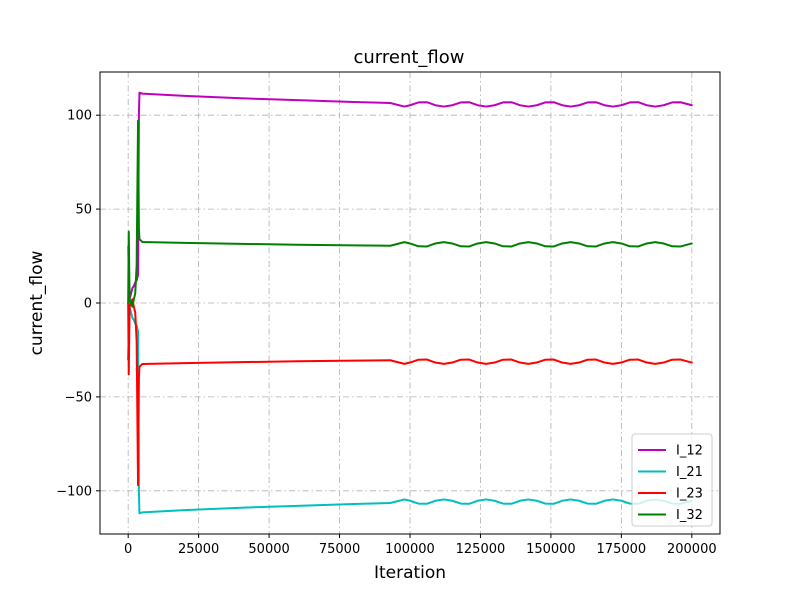  Describe the element at coordinates (268, 549) in the screenshot. I see `x-tick-label: 50000` at that location.